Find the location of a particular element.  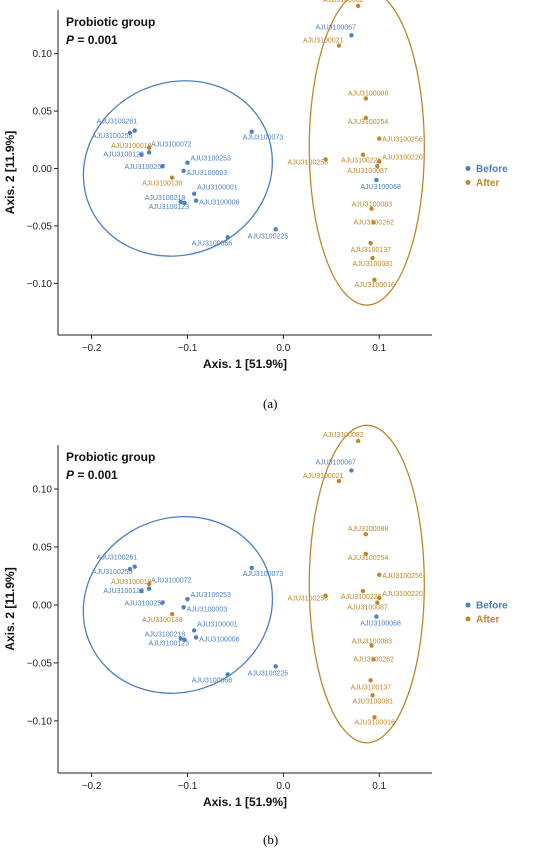

p-value-symbol: P is located at coordinates (70, 40).